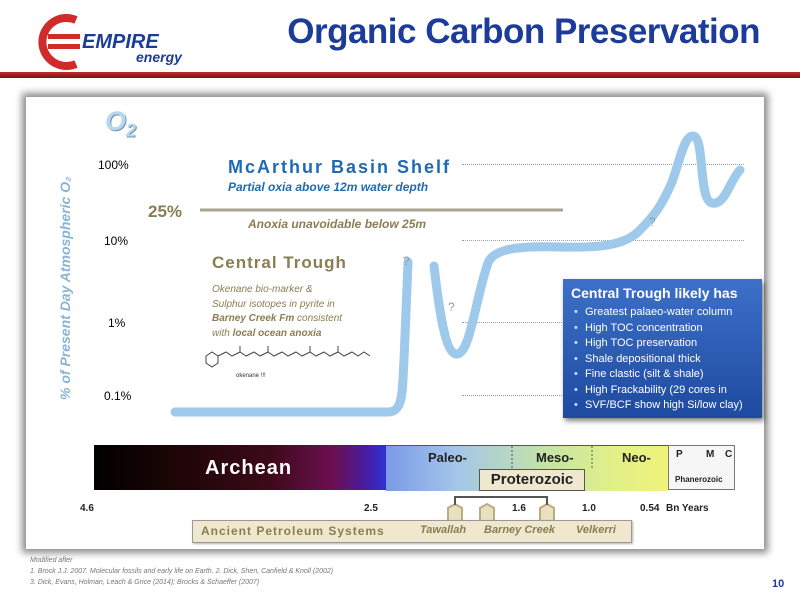  What do you see at coordinates (120, 42) in the screenshot?
I see `logo-name: EMPIRE` at bounding box center [120, 42].